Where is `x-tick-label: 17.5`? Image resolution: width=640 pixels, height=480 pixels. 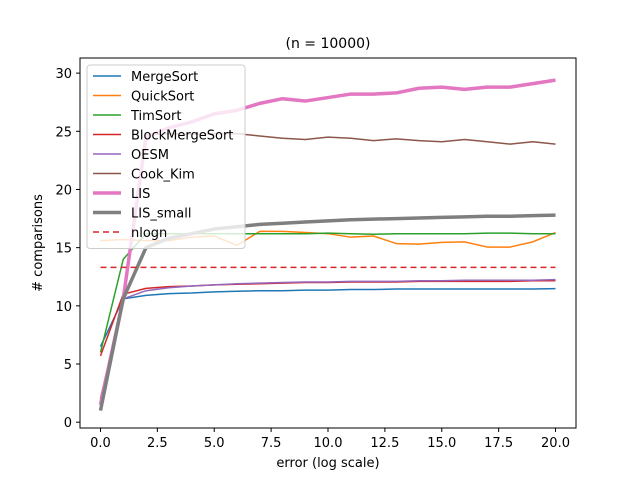
x-tick-label: 17.5 is located at coordinates (498, 443).